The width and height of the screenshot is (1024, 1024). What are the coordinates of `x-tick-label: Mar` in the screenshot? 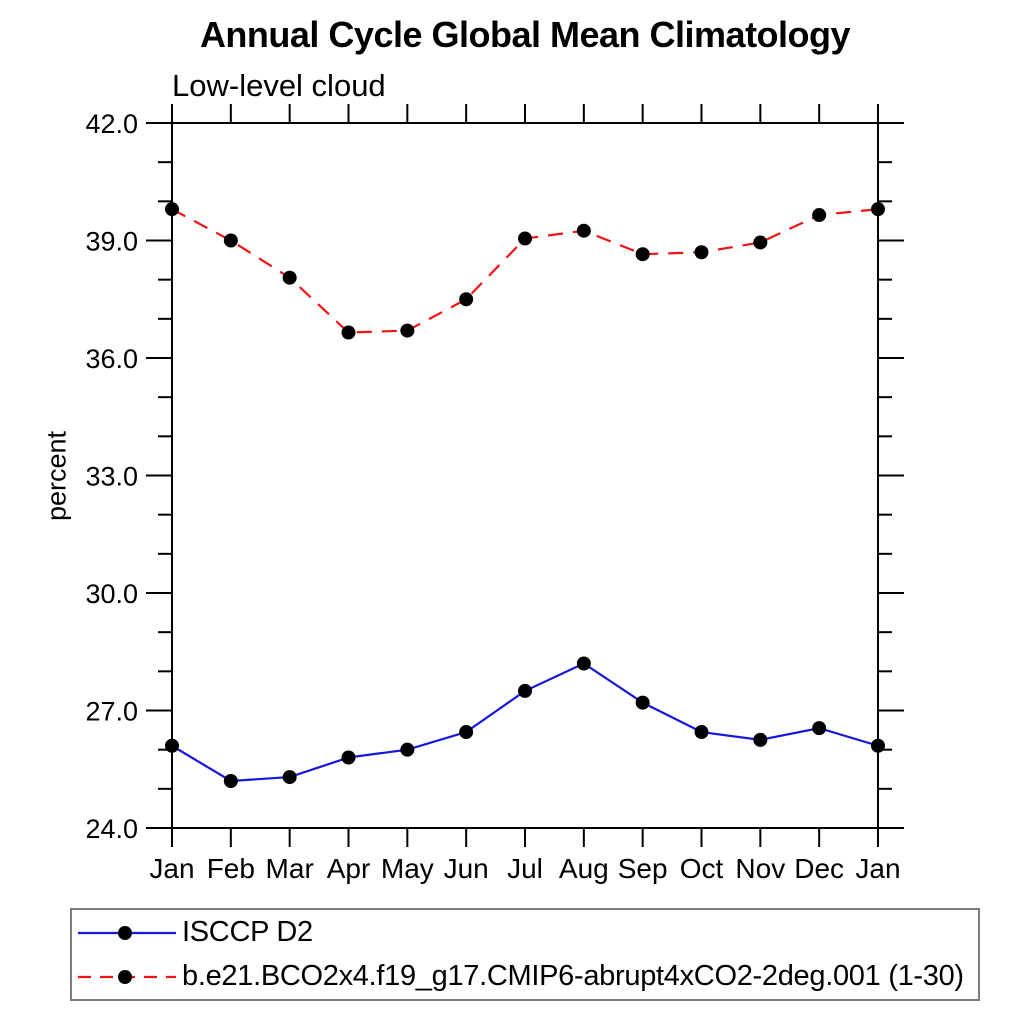 It's located at (290, 868).